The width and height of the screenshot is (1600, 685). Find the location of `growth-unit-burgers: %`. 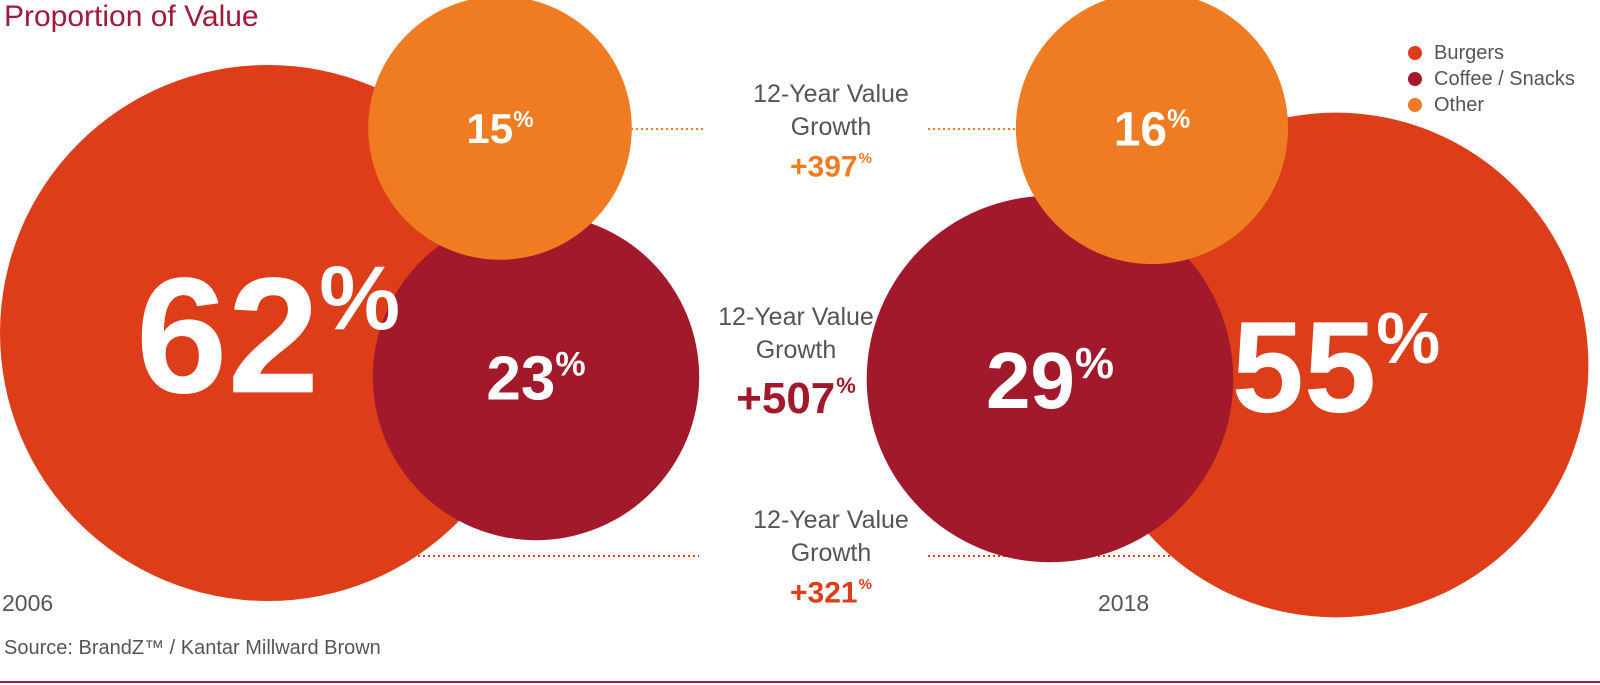

growth-unit-burgers: % is located at coordinates (865, 584).